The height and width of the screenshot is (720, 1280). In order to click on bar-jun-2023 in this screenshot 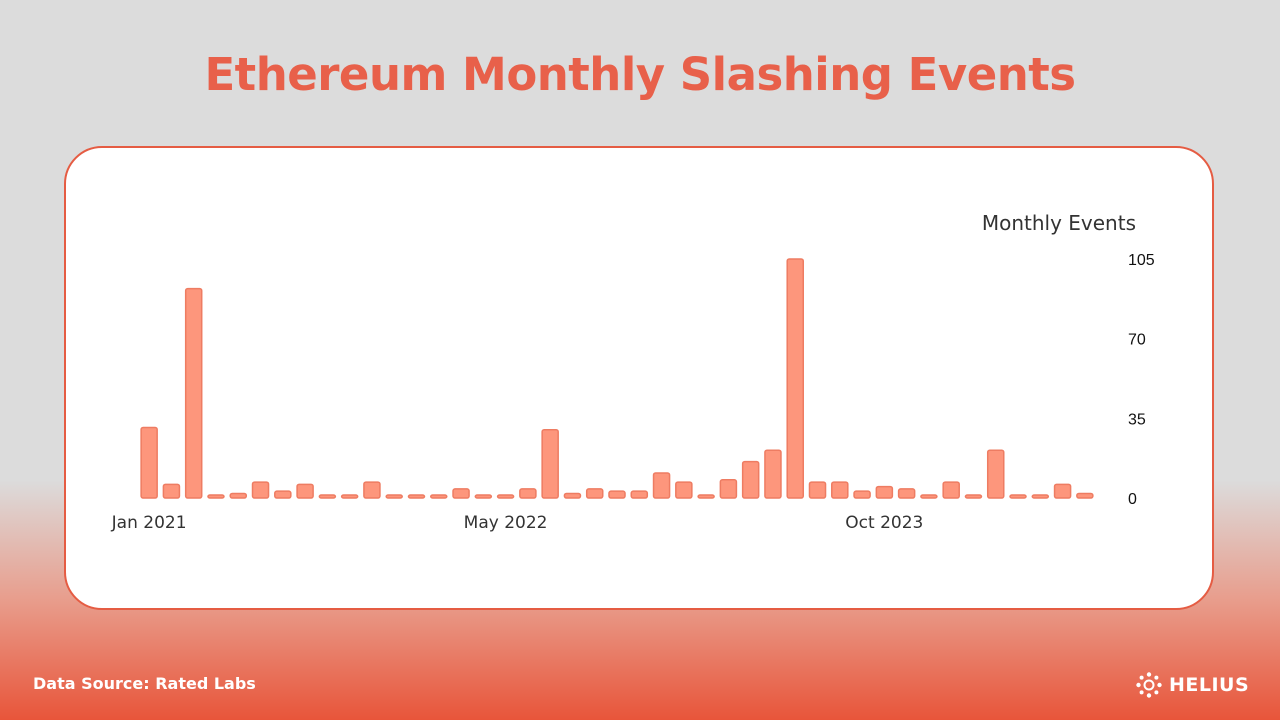, I will do `click(795, 378)`.